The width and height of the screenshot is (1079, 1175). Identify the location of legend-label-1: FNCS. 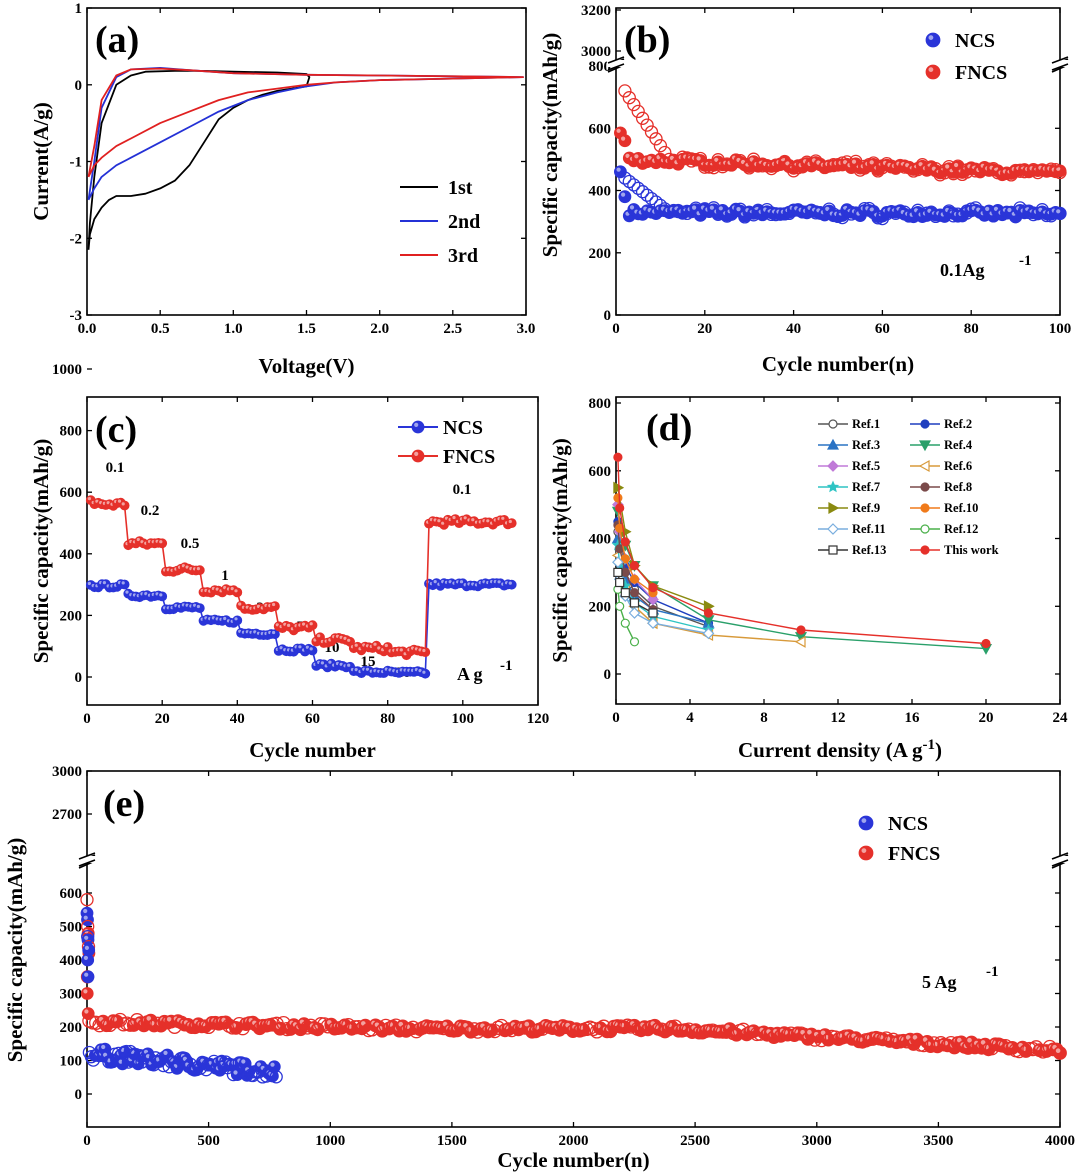
(914, 854).